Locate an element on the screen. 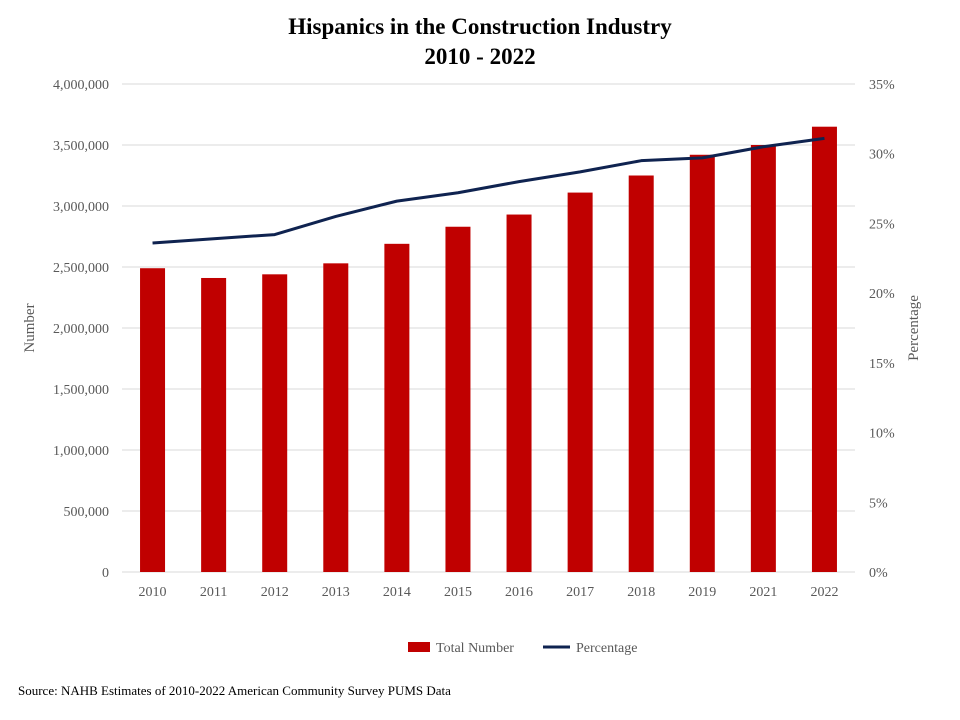  legend-label-total-number: Total Number is located at coordinates (475, 648).